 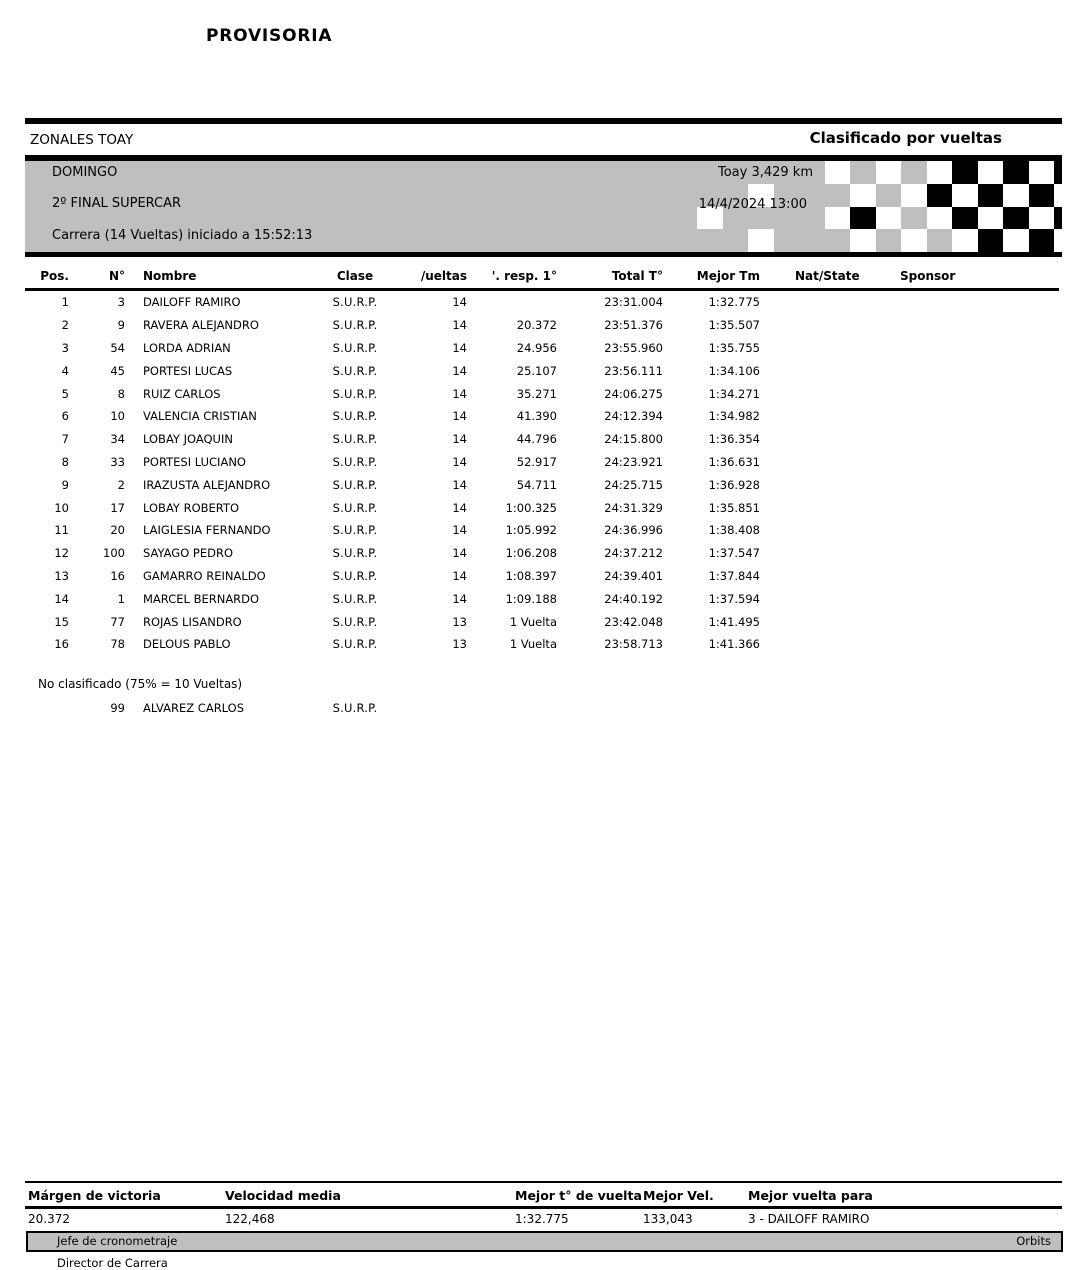 What do you see at coordinates (817, 277) in the screenshot?
I see `col-header-nat: Nat/State` at bounding box center [817, 277].